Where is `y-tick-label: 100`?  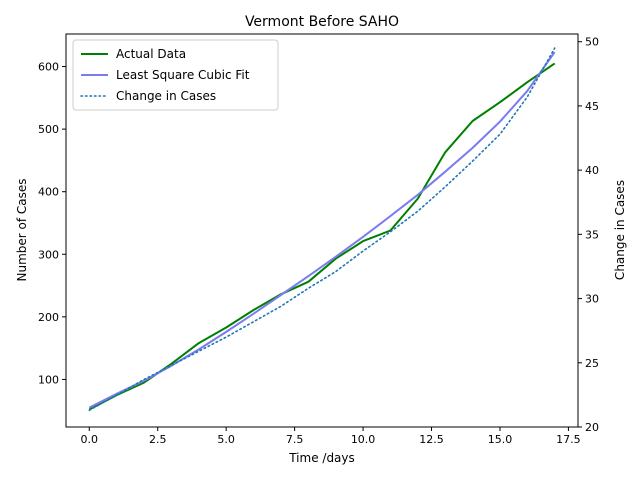
y-tick-label: 100 is located at coordinates (48, 379).